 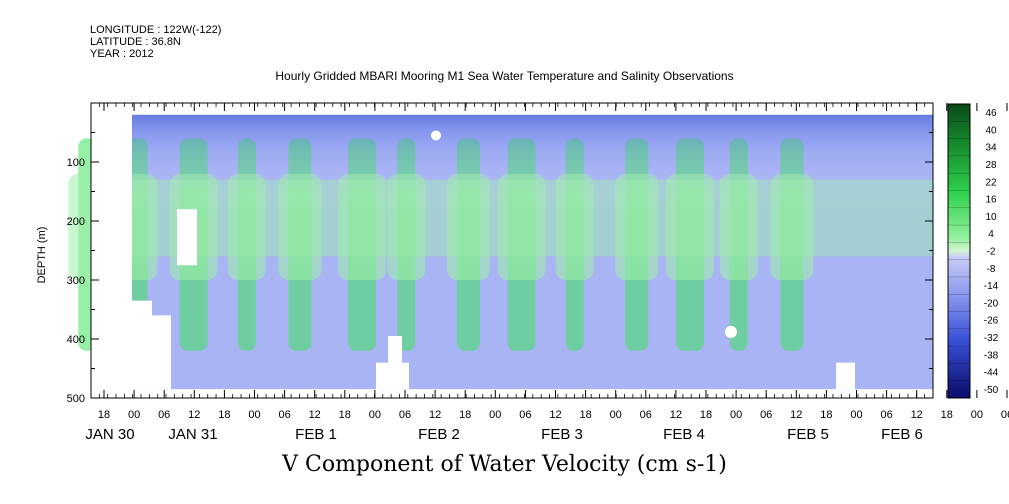 What do you see at coordinates (991, 113) in the screenshot?
I see `colorbar-label: 46` at bounding box center [991, 113].